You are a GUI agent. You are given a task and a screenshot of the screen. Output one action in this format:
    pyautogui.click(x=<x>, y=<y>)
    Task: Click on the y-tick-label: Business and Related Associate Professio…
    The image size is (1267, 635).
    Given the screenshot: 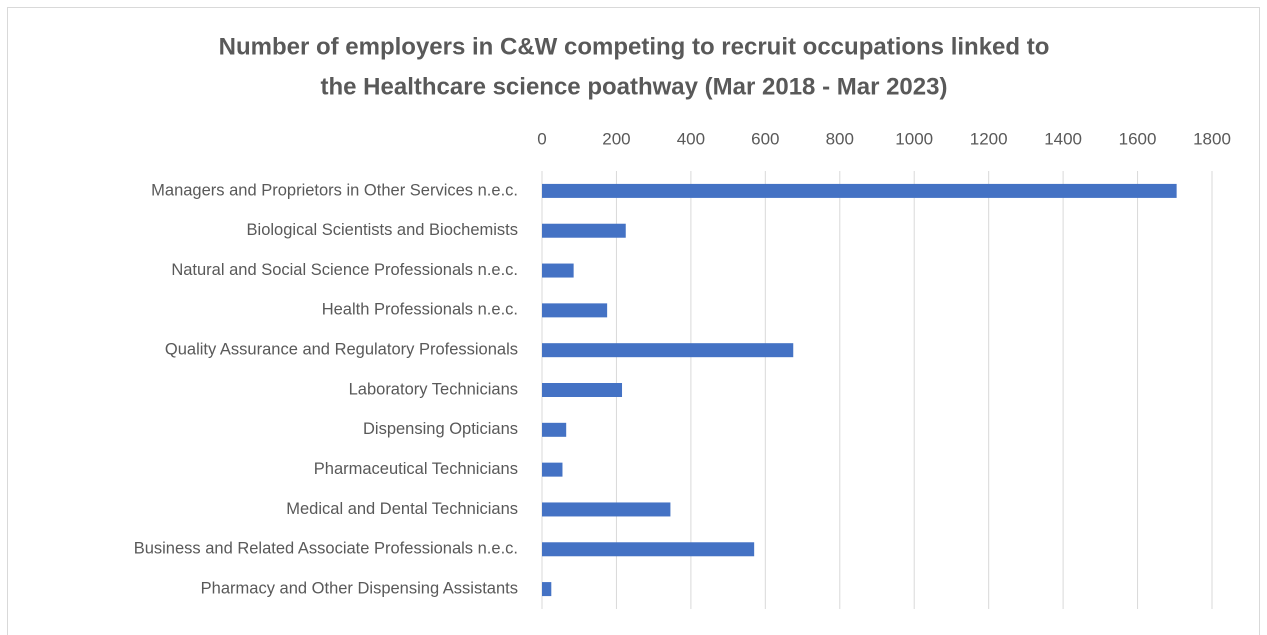 What is the action you would take?
    pyautogui.click(x=326, y=549)
    